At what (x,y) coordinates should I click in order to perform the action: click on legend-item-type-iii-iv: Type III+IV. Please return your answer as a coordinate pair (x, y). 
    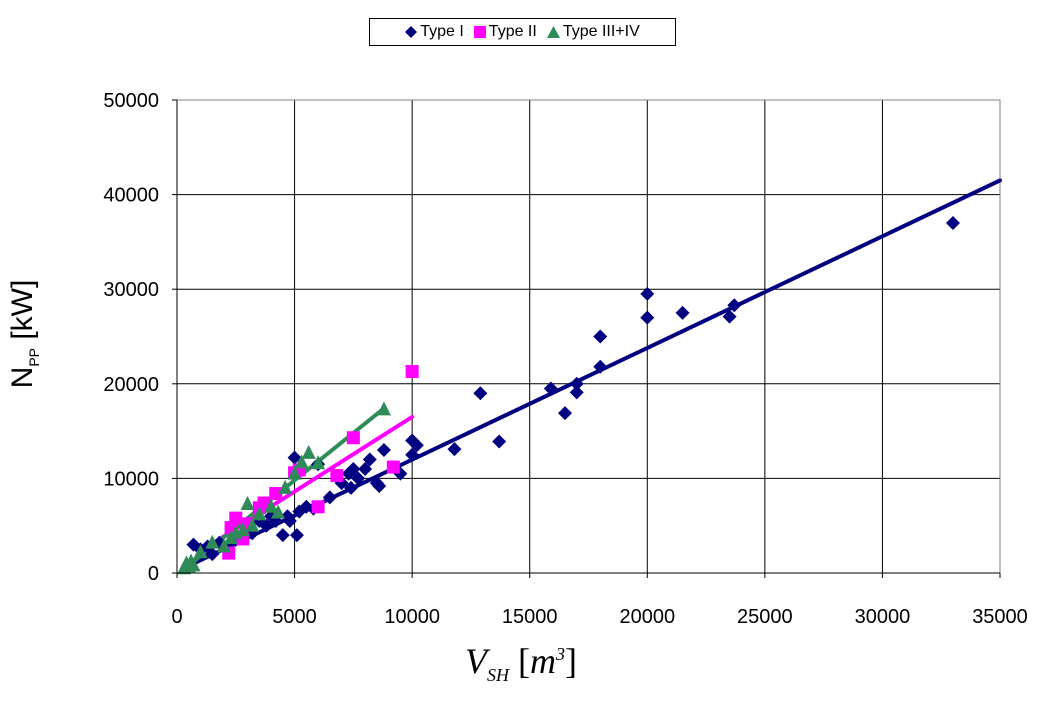
    Looking at the image, I should click on (593, 32).